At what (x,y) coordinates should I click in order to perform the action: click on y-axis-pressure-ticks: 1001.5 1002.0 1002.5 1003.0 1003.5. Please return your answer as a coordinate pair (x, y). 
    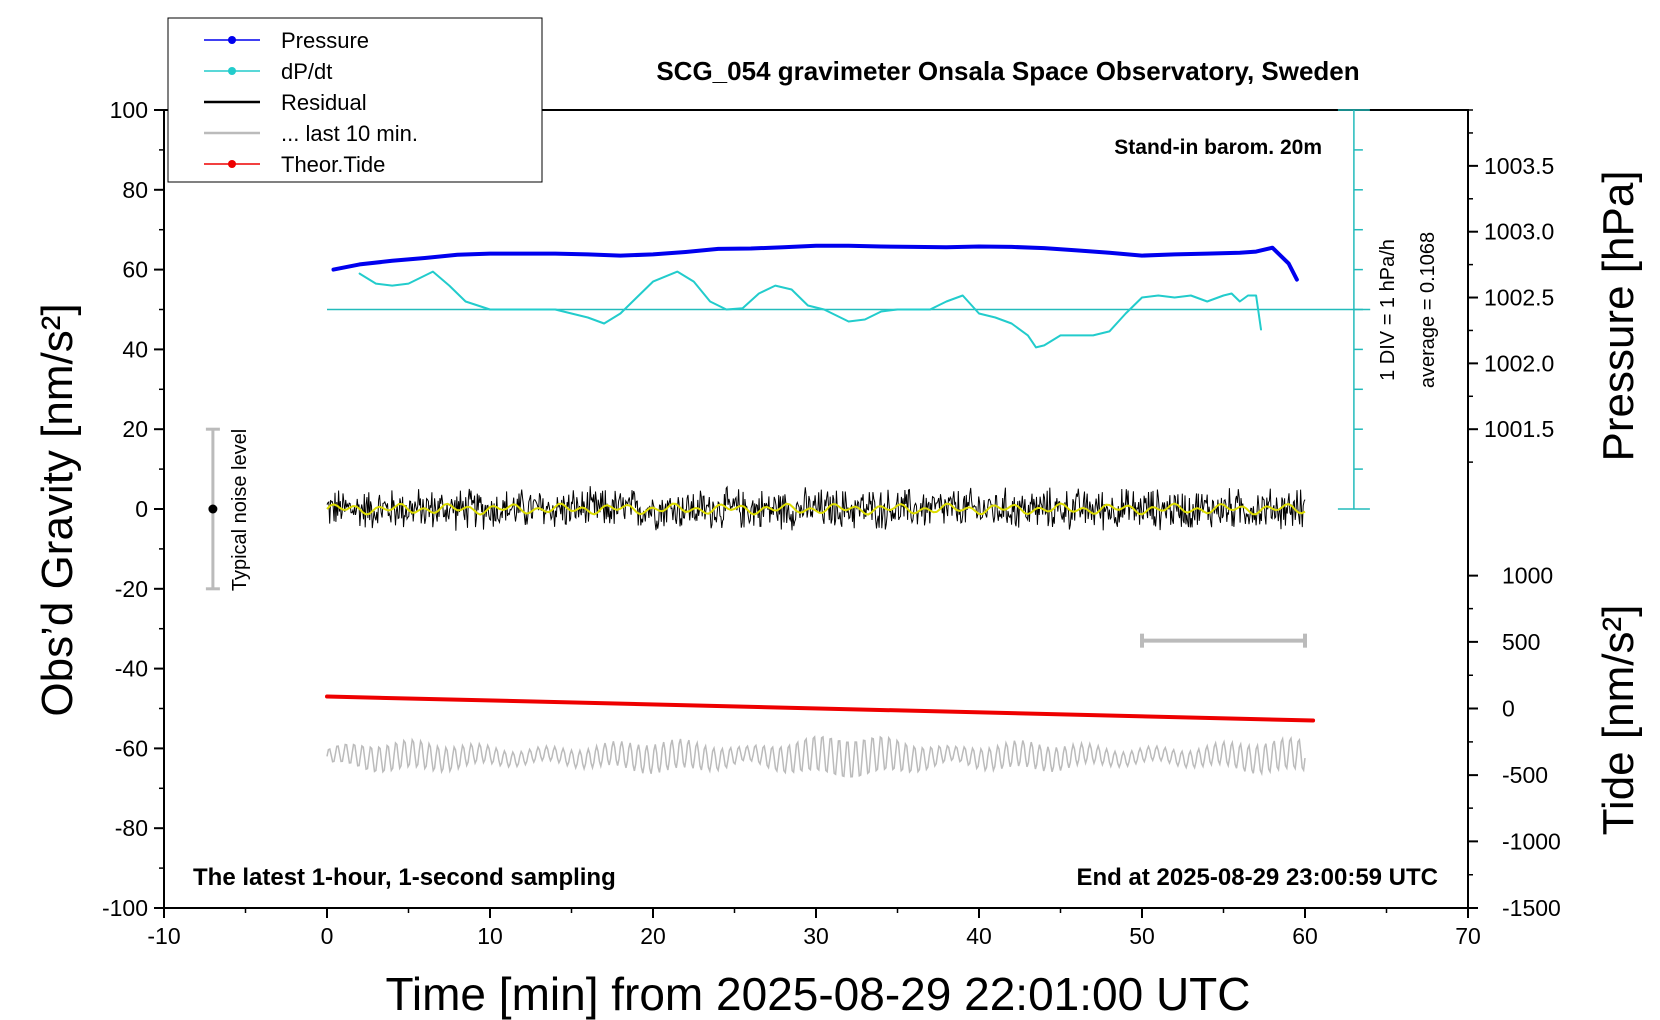
    Looking at the image, I should click on (1511, 286).